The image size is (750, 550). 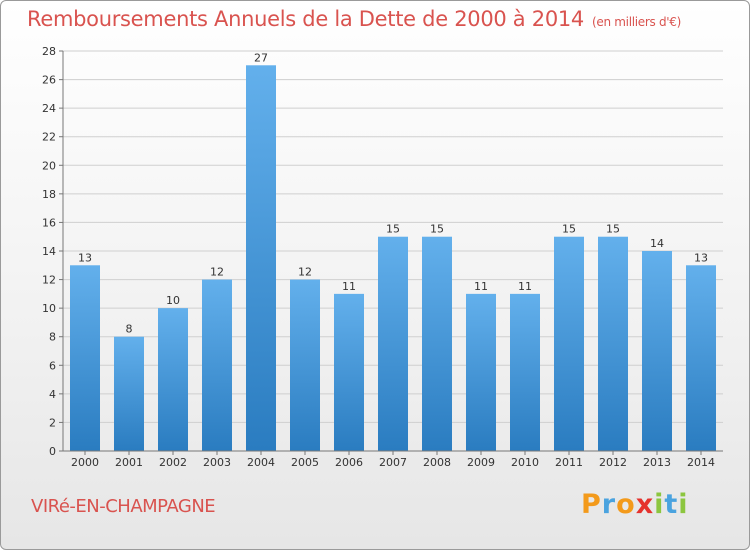 What do you see at coordinates (591, 504) in the screenshot?
I see `logo-letter: P` at bounding box center [591, 504].